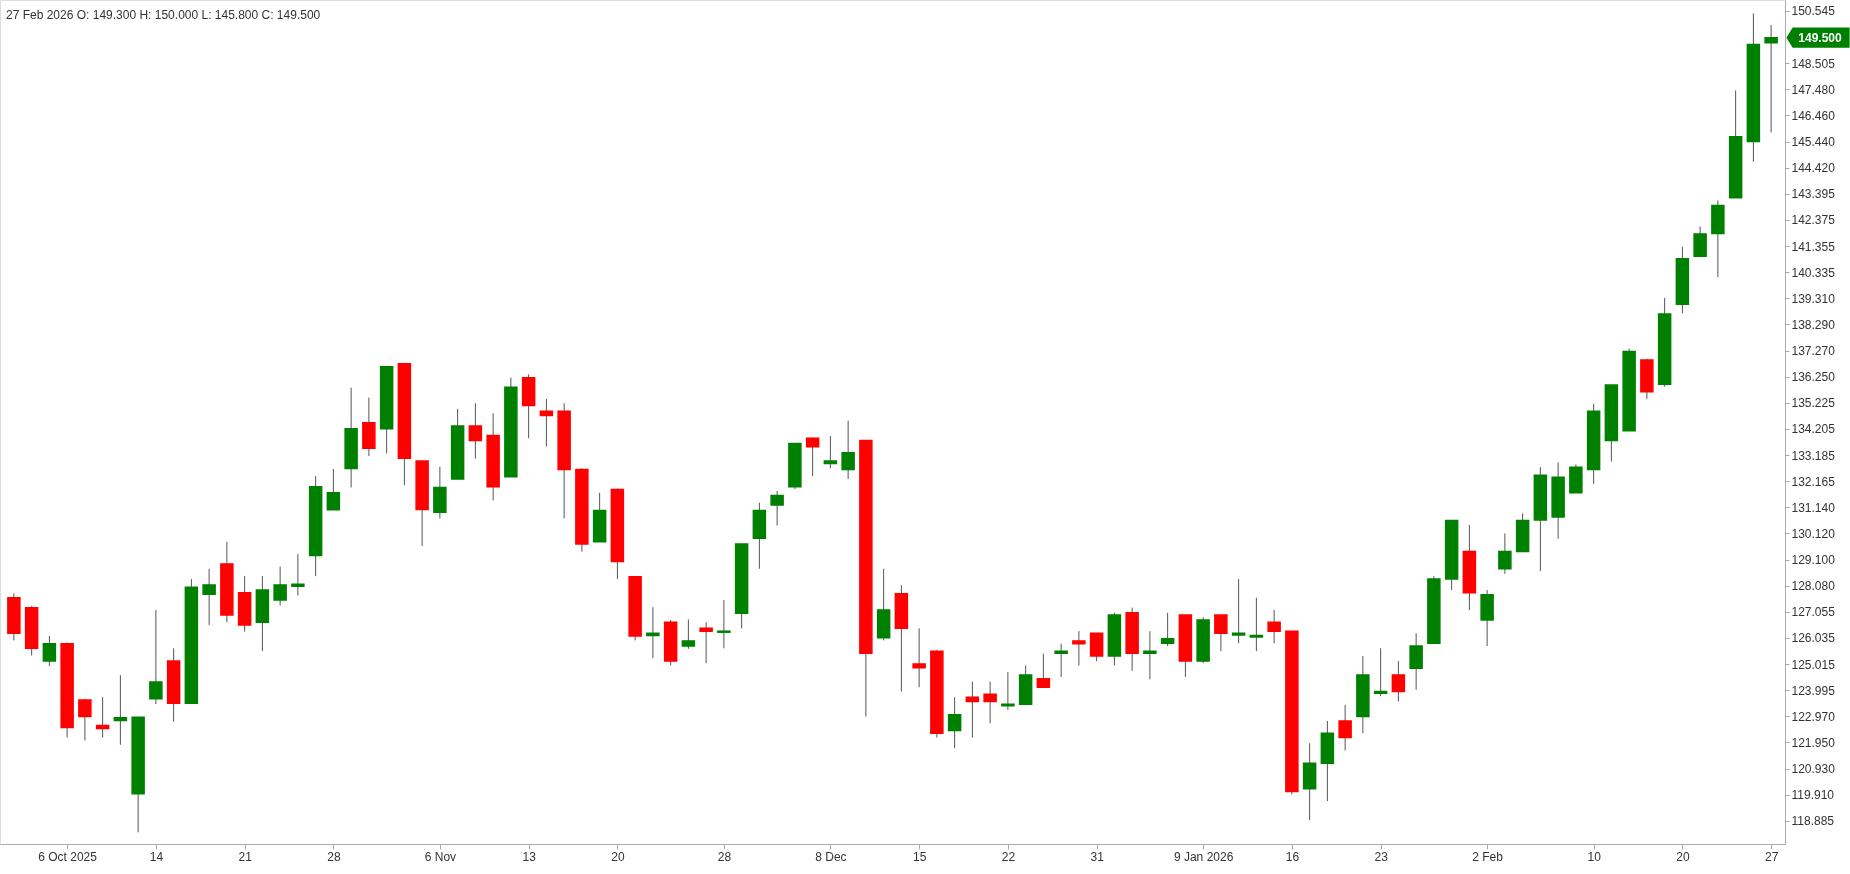 This screenshot has width=1850, height=874. Describe the element at coordinates (1813, 351) in the screenshot. I see `y-tick-label: 137.270` at that location.